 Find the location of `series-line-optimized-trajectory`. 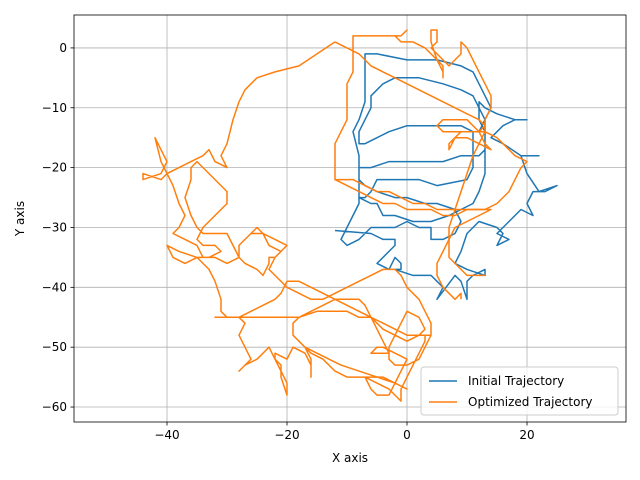

series-line-optimized-trajectory is located at coordinates (413, 239).